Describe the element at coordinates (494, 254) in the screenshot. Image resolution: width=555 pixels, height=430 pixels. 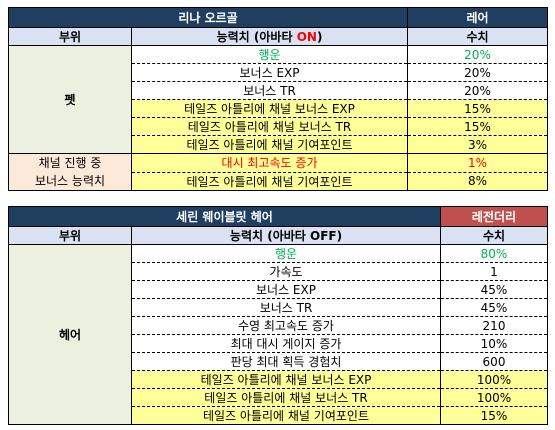
I see `stat-value: 80%` at that location.